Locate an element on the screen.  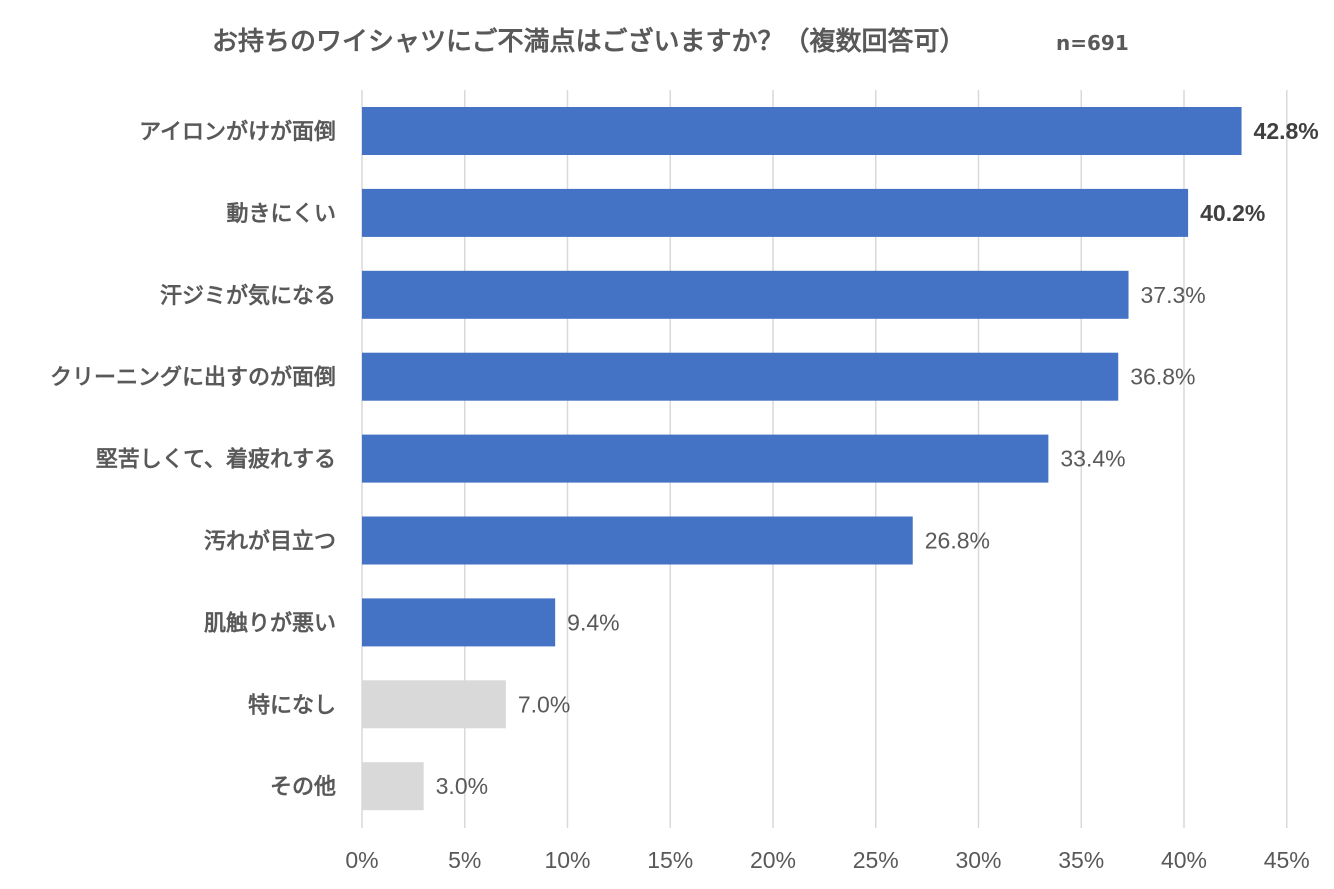
category-label: 汚れが目立つ is located at coordinates (270, 542).